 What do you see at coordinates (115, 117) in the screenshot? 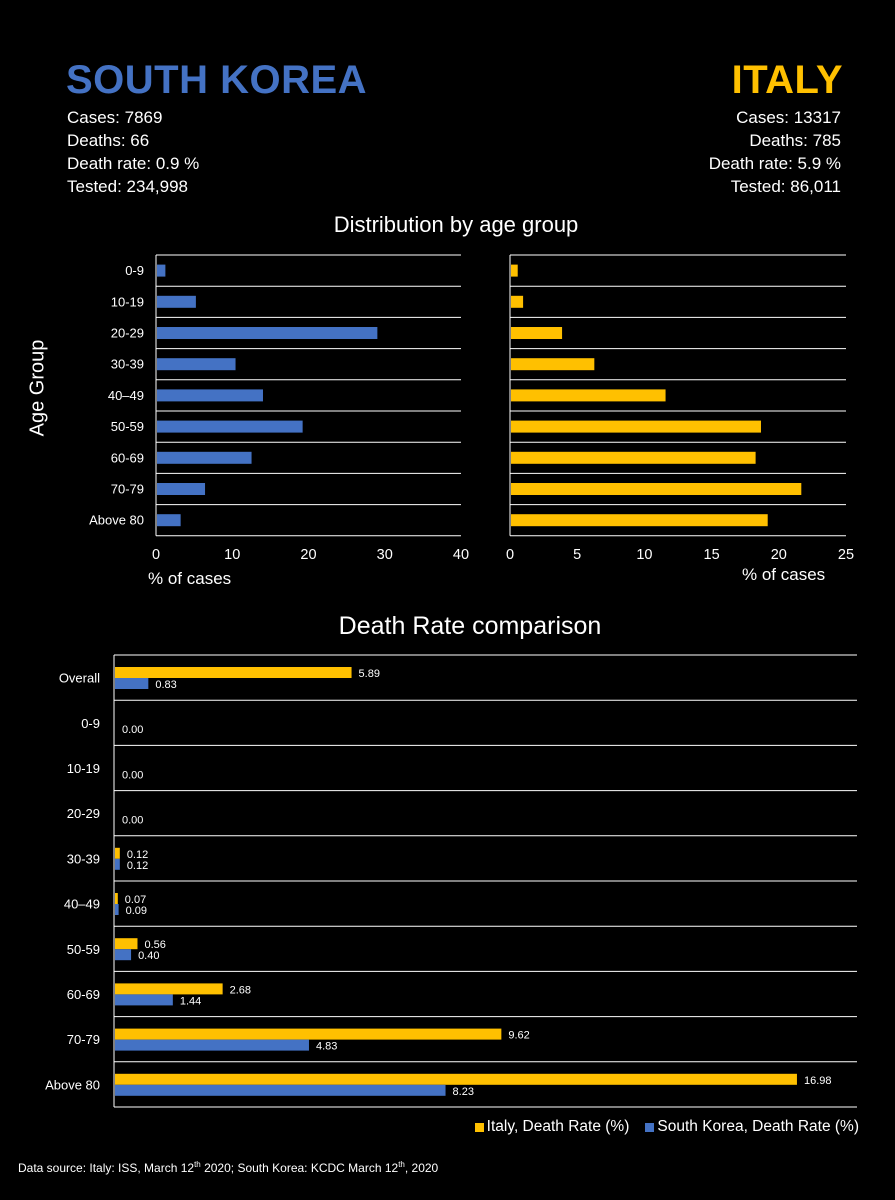
I see `korea-cases: Cases: 7869` at bounding box center [115, 117].